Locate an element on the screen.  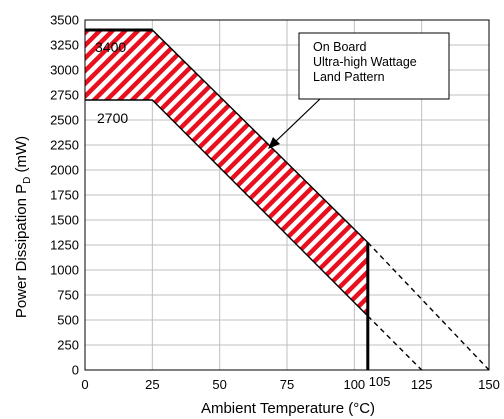
x-tick-label: 100 is located at coordinates (354, 384).